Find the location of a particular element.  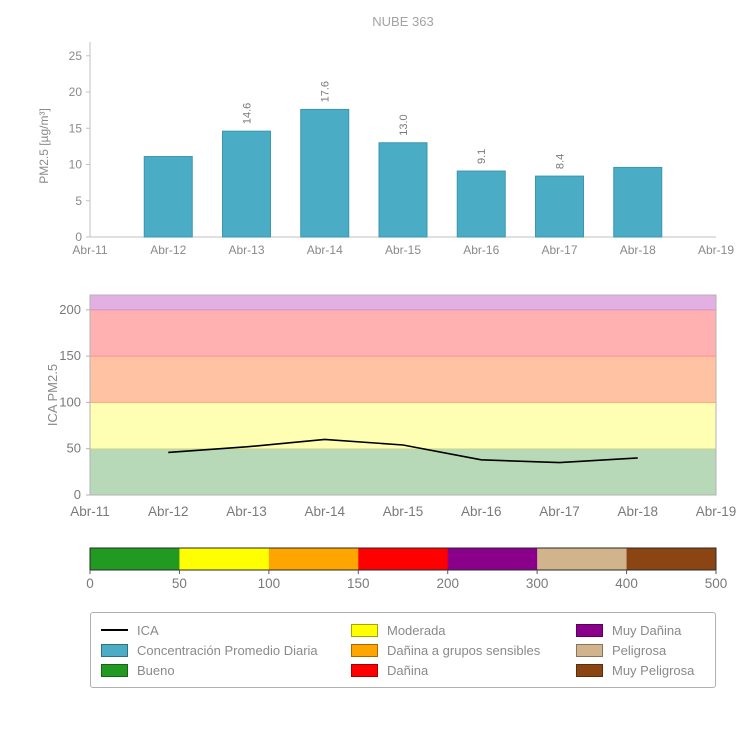

legend-item: Dañina a grupos sensibles is located at coordinates (463, 650).